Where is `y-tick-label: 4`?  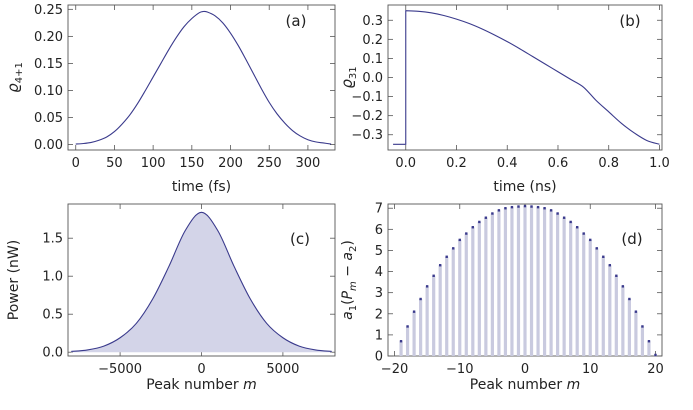
y-tick-label: 4 is located at coordinates (379, 272).